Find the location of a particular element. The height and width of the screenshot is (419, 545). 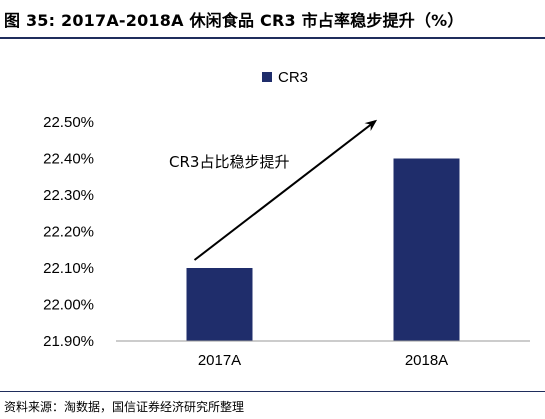

y-tick-label: 21.90% is located at coordinates (68, 341).